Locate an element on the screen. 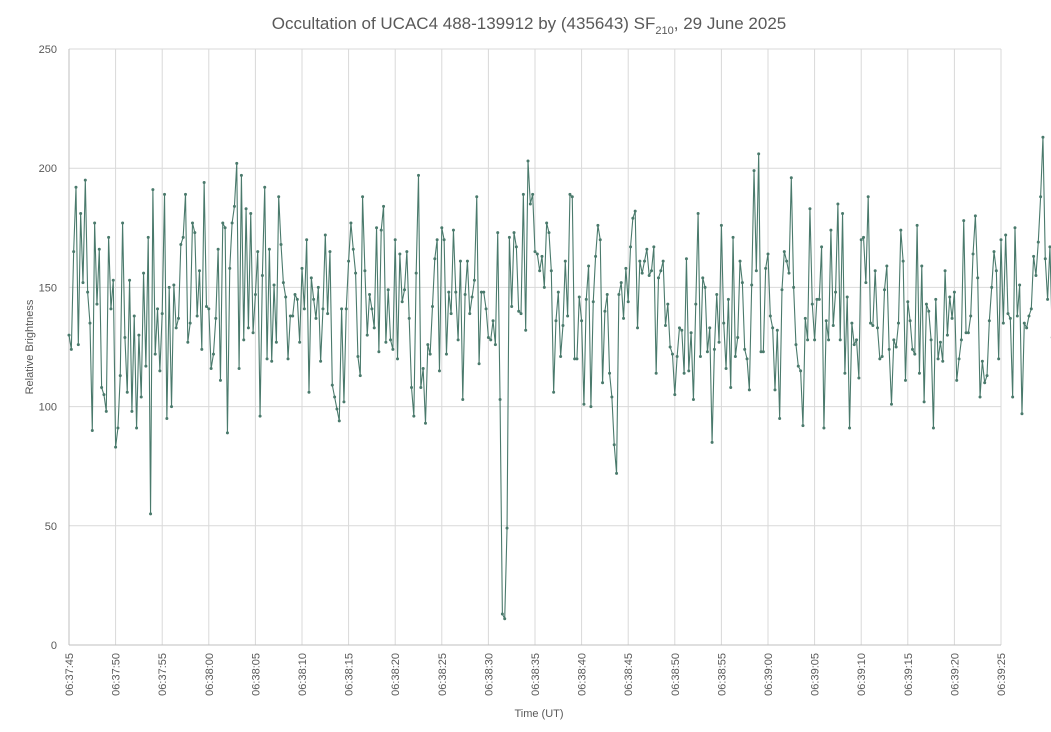 The image size is (1051, 732). x-tick-label: 06:39:25 is located at coordinates (1002, 674).